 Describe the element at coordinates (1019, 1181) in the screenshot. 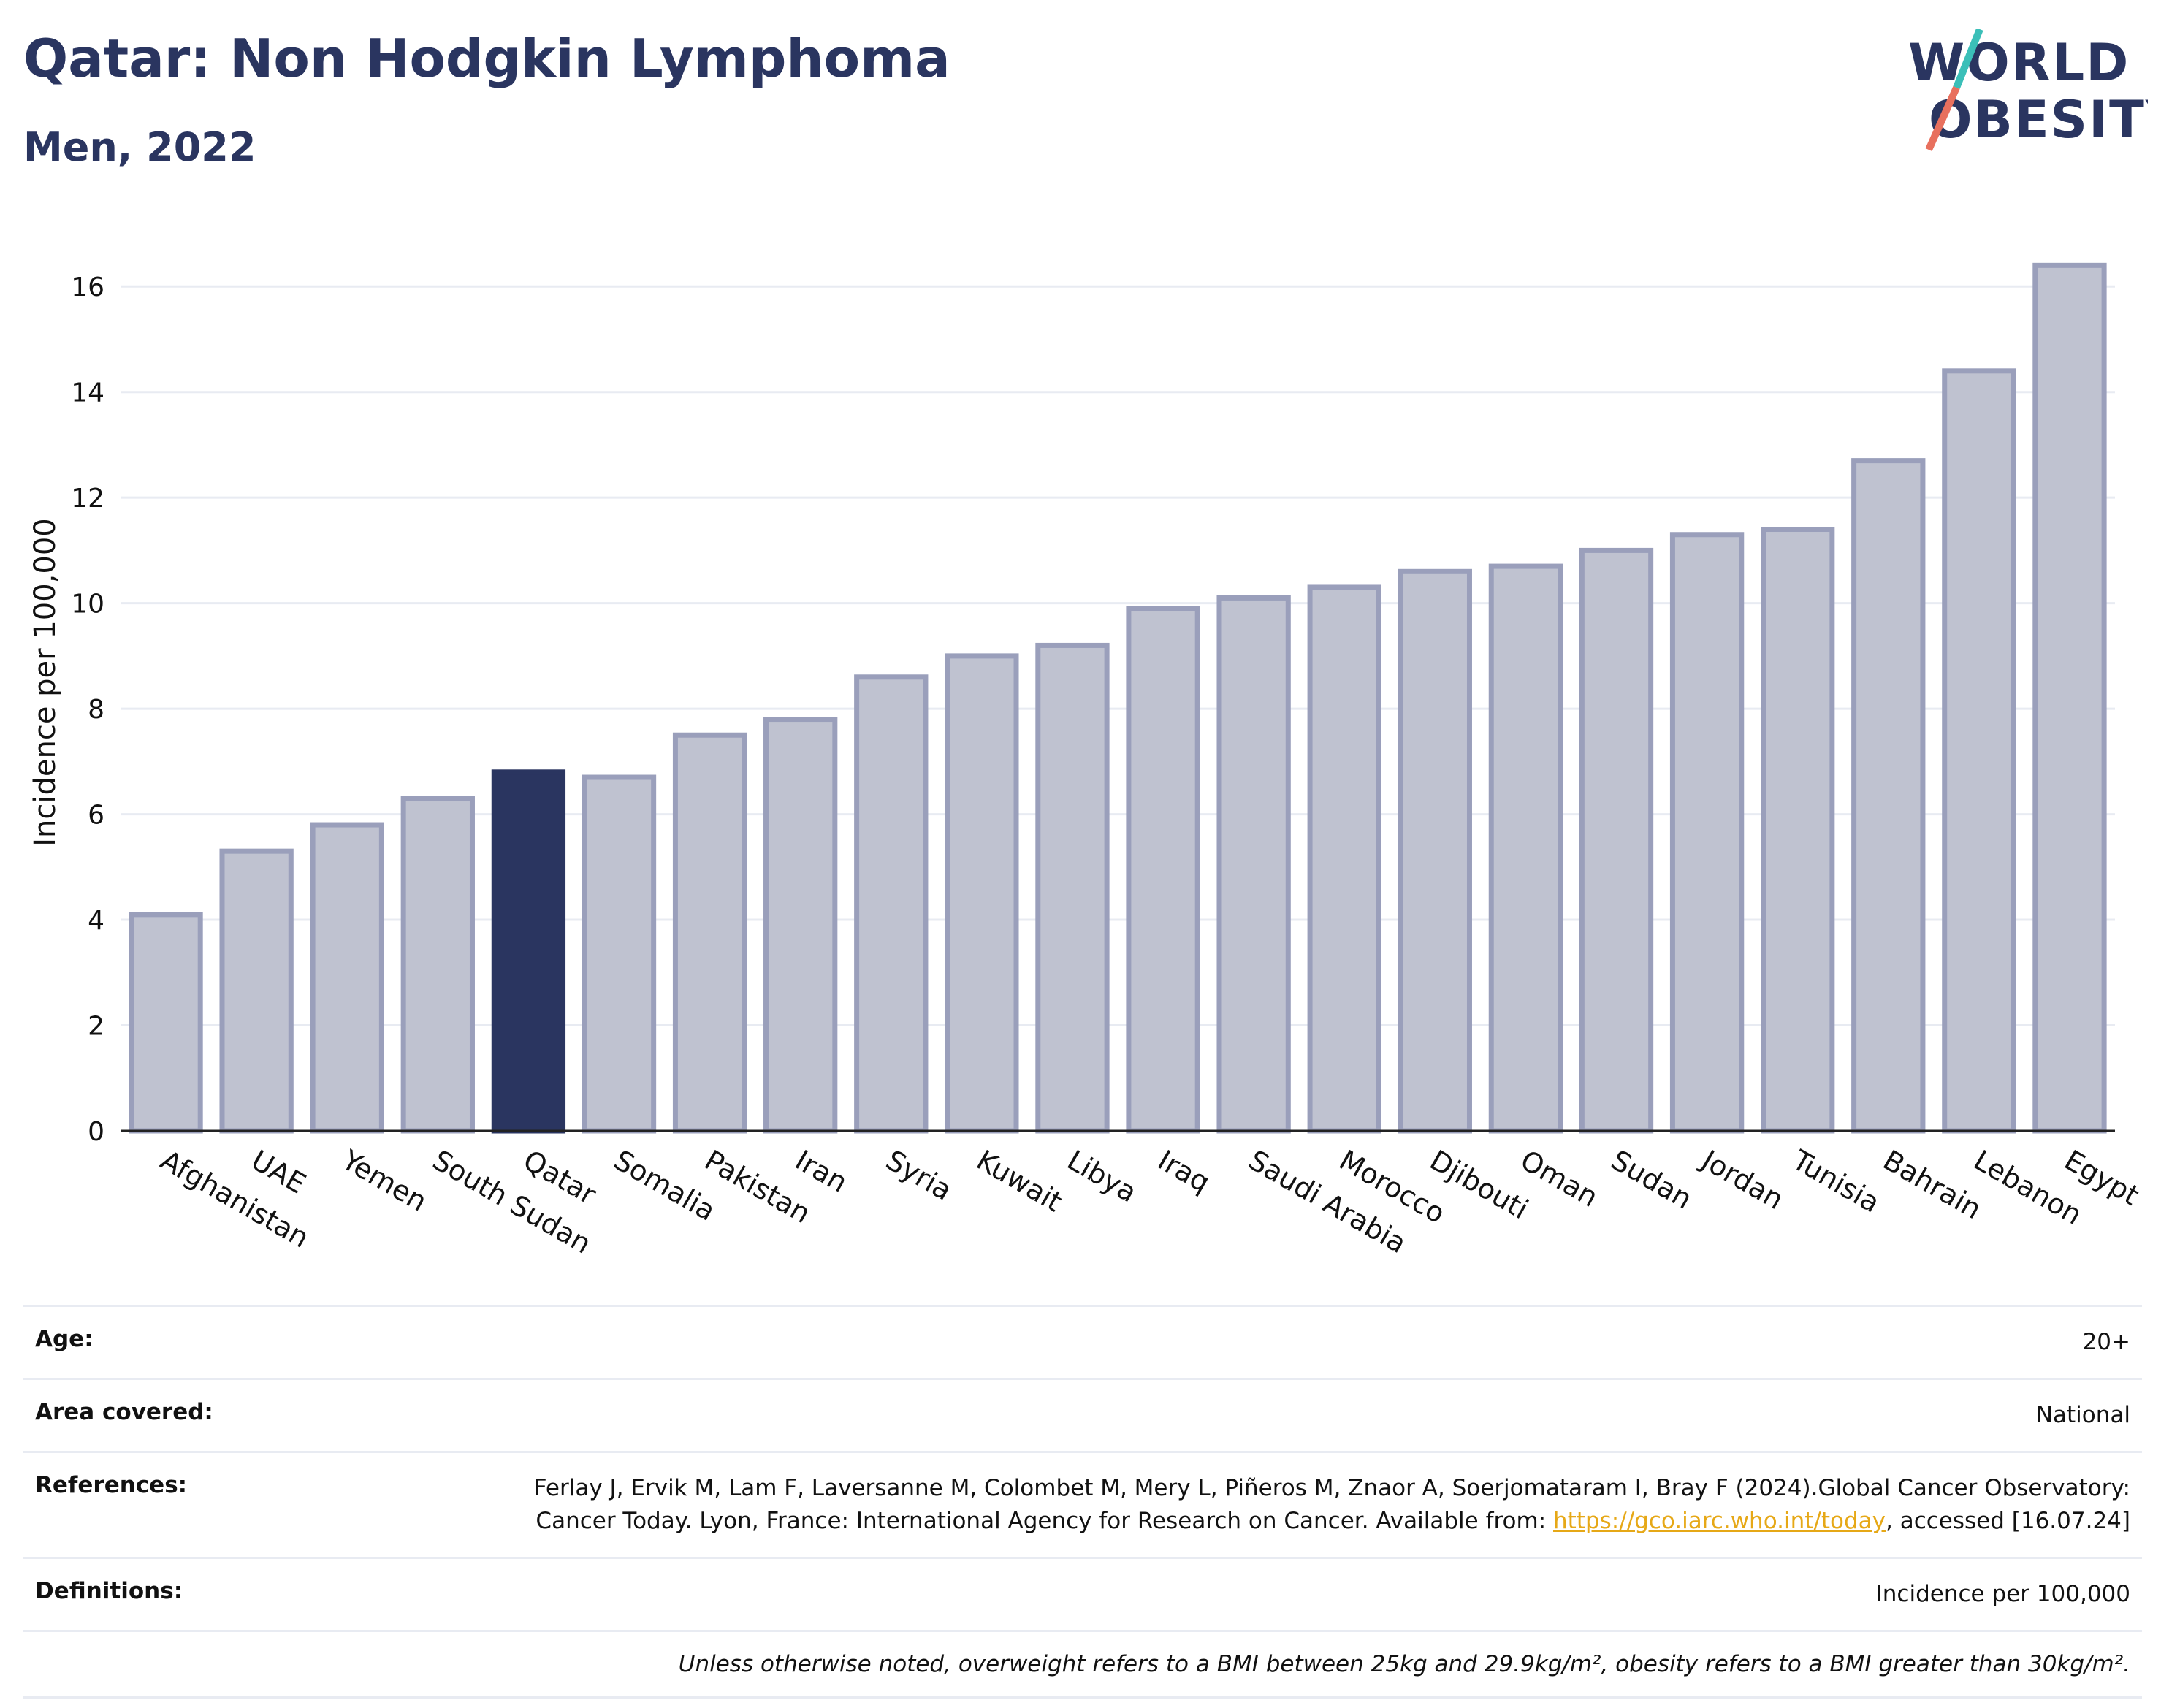

I see `x-tick-label: Kuwait` at that location.